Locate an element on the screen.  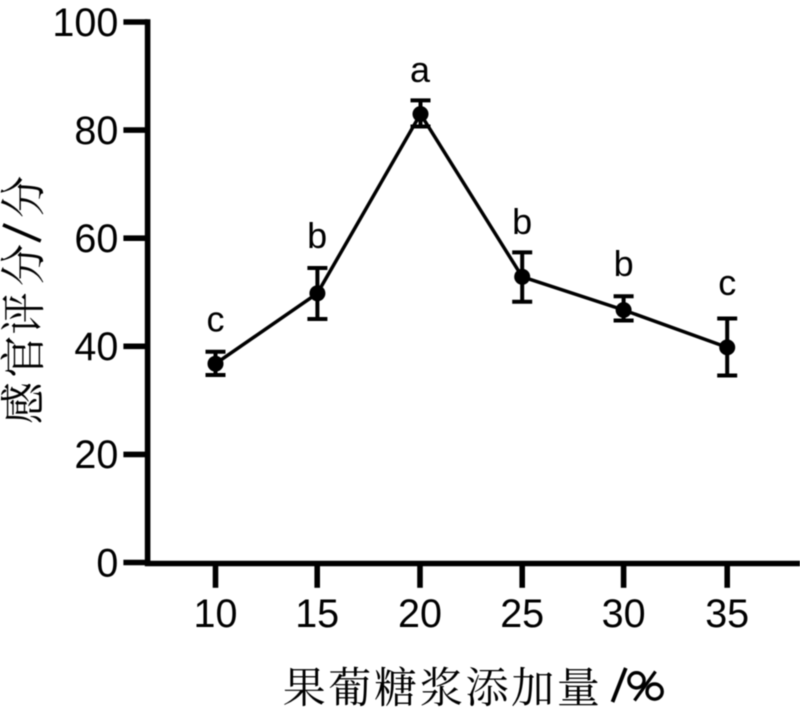
svg-text: 40 is located at coordinates (96, 347).